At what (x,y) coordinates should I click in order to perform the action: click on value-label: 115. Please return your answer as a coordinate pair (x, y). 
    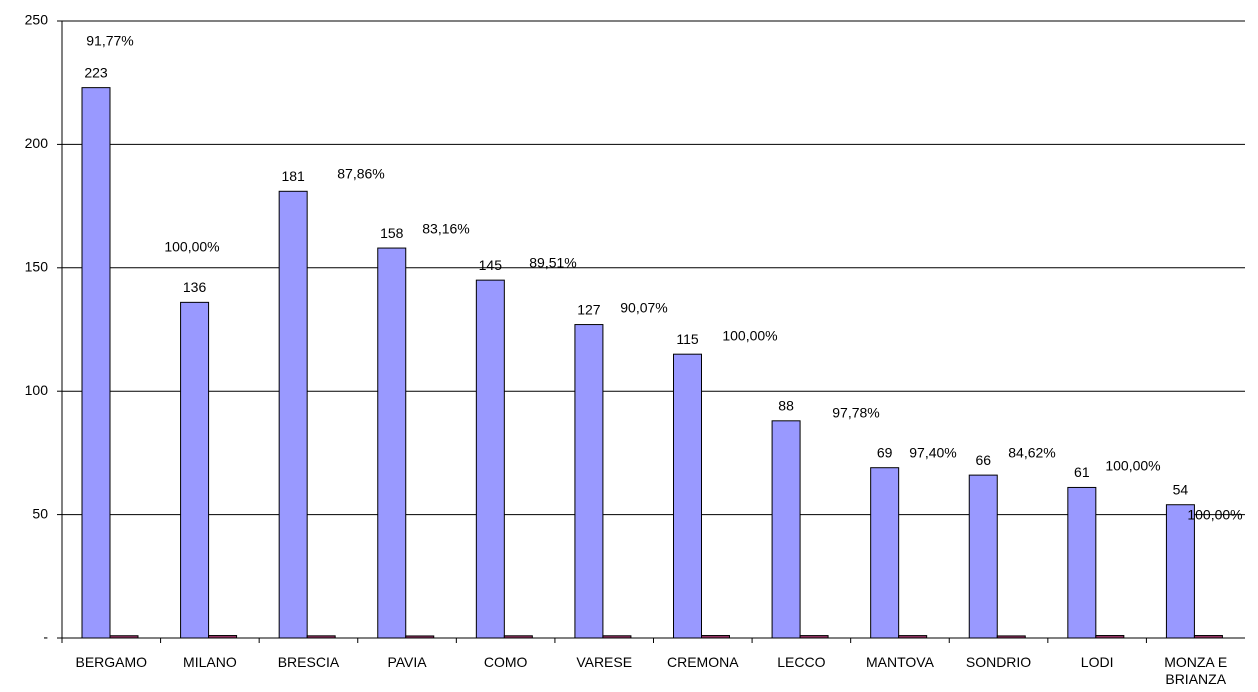
    Looking at the image, I should click on (687, 339).